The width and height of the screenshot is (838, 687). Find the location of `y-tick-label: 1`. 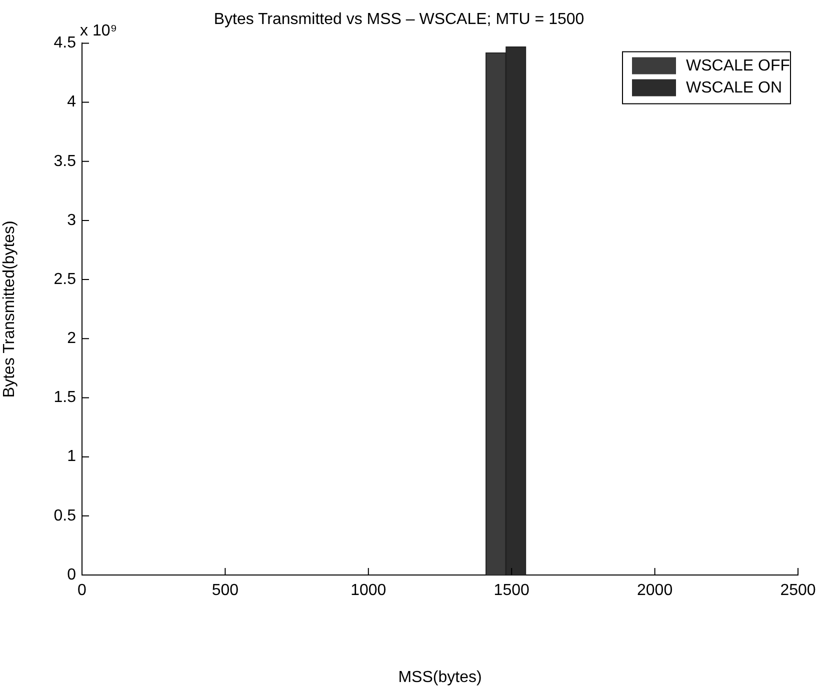

y-tick-label: 1 is located at coordinates (71, 457).